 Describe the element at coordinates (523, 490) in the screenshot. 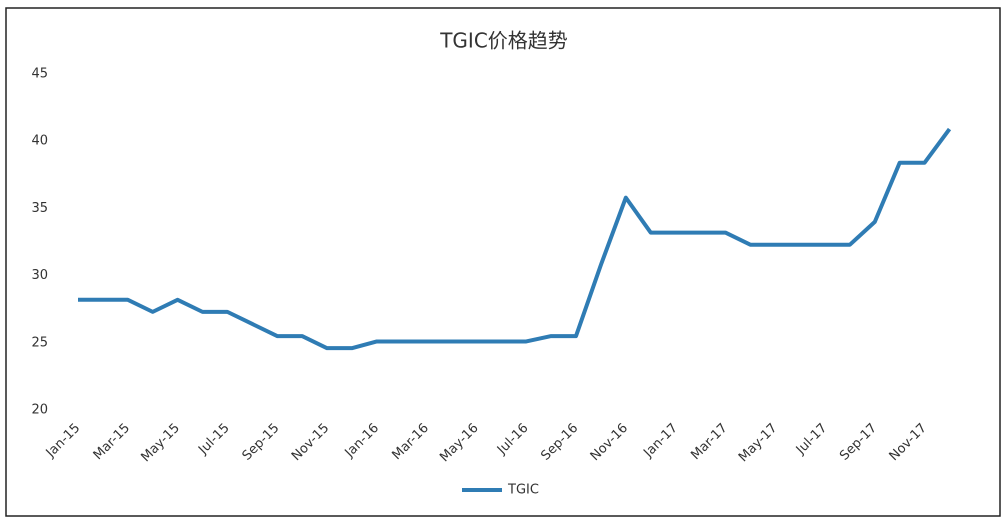

I see `legend-label: TGIC` at that location.